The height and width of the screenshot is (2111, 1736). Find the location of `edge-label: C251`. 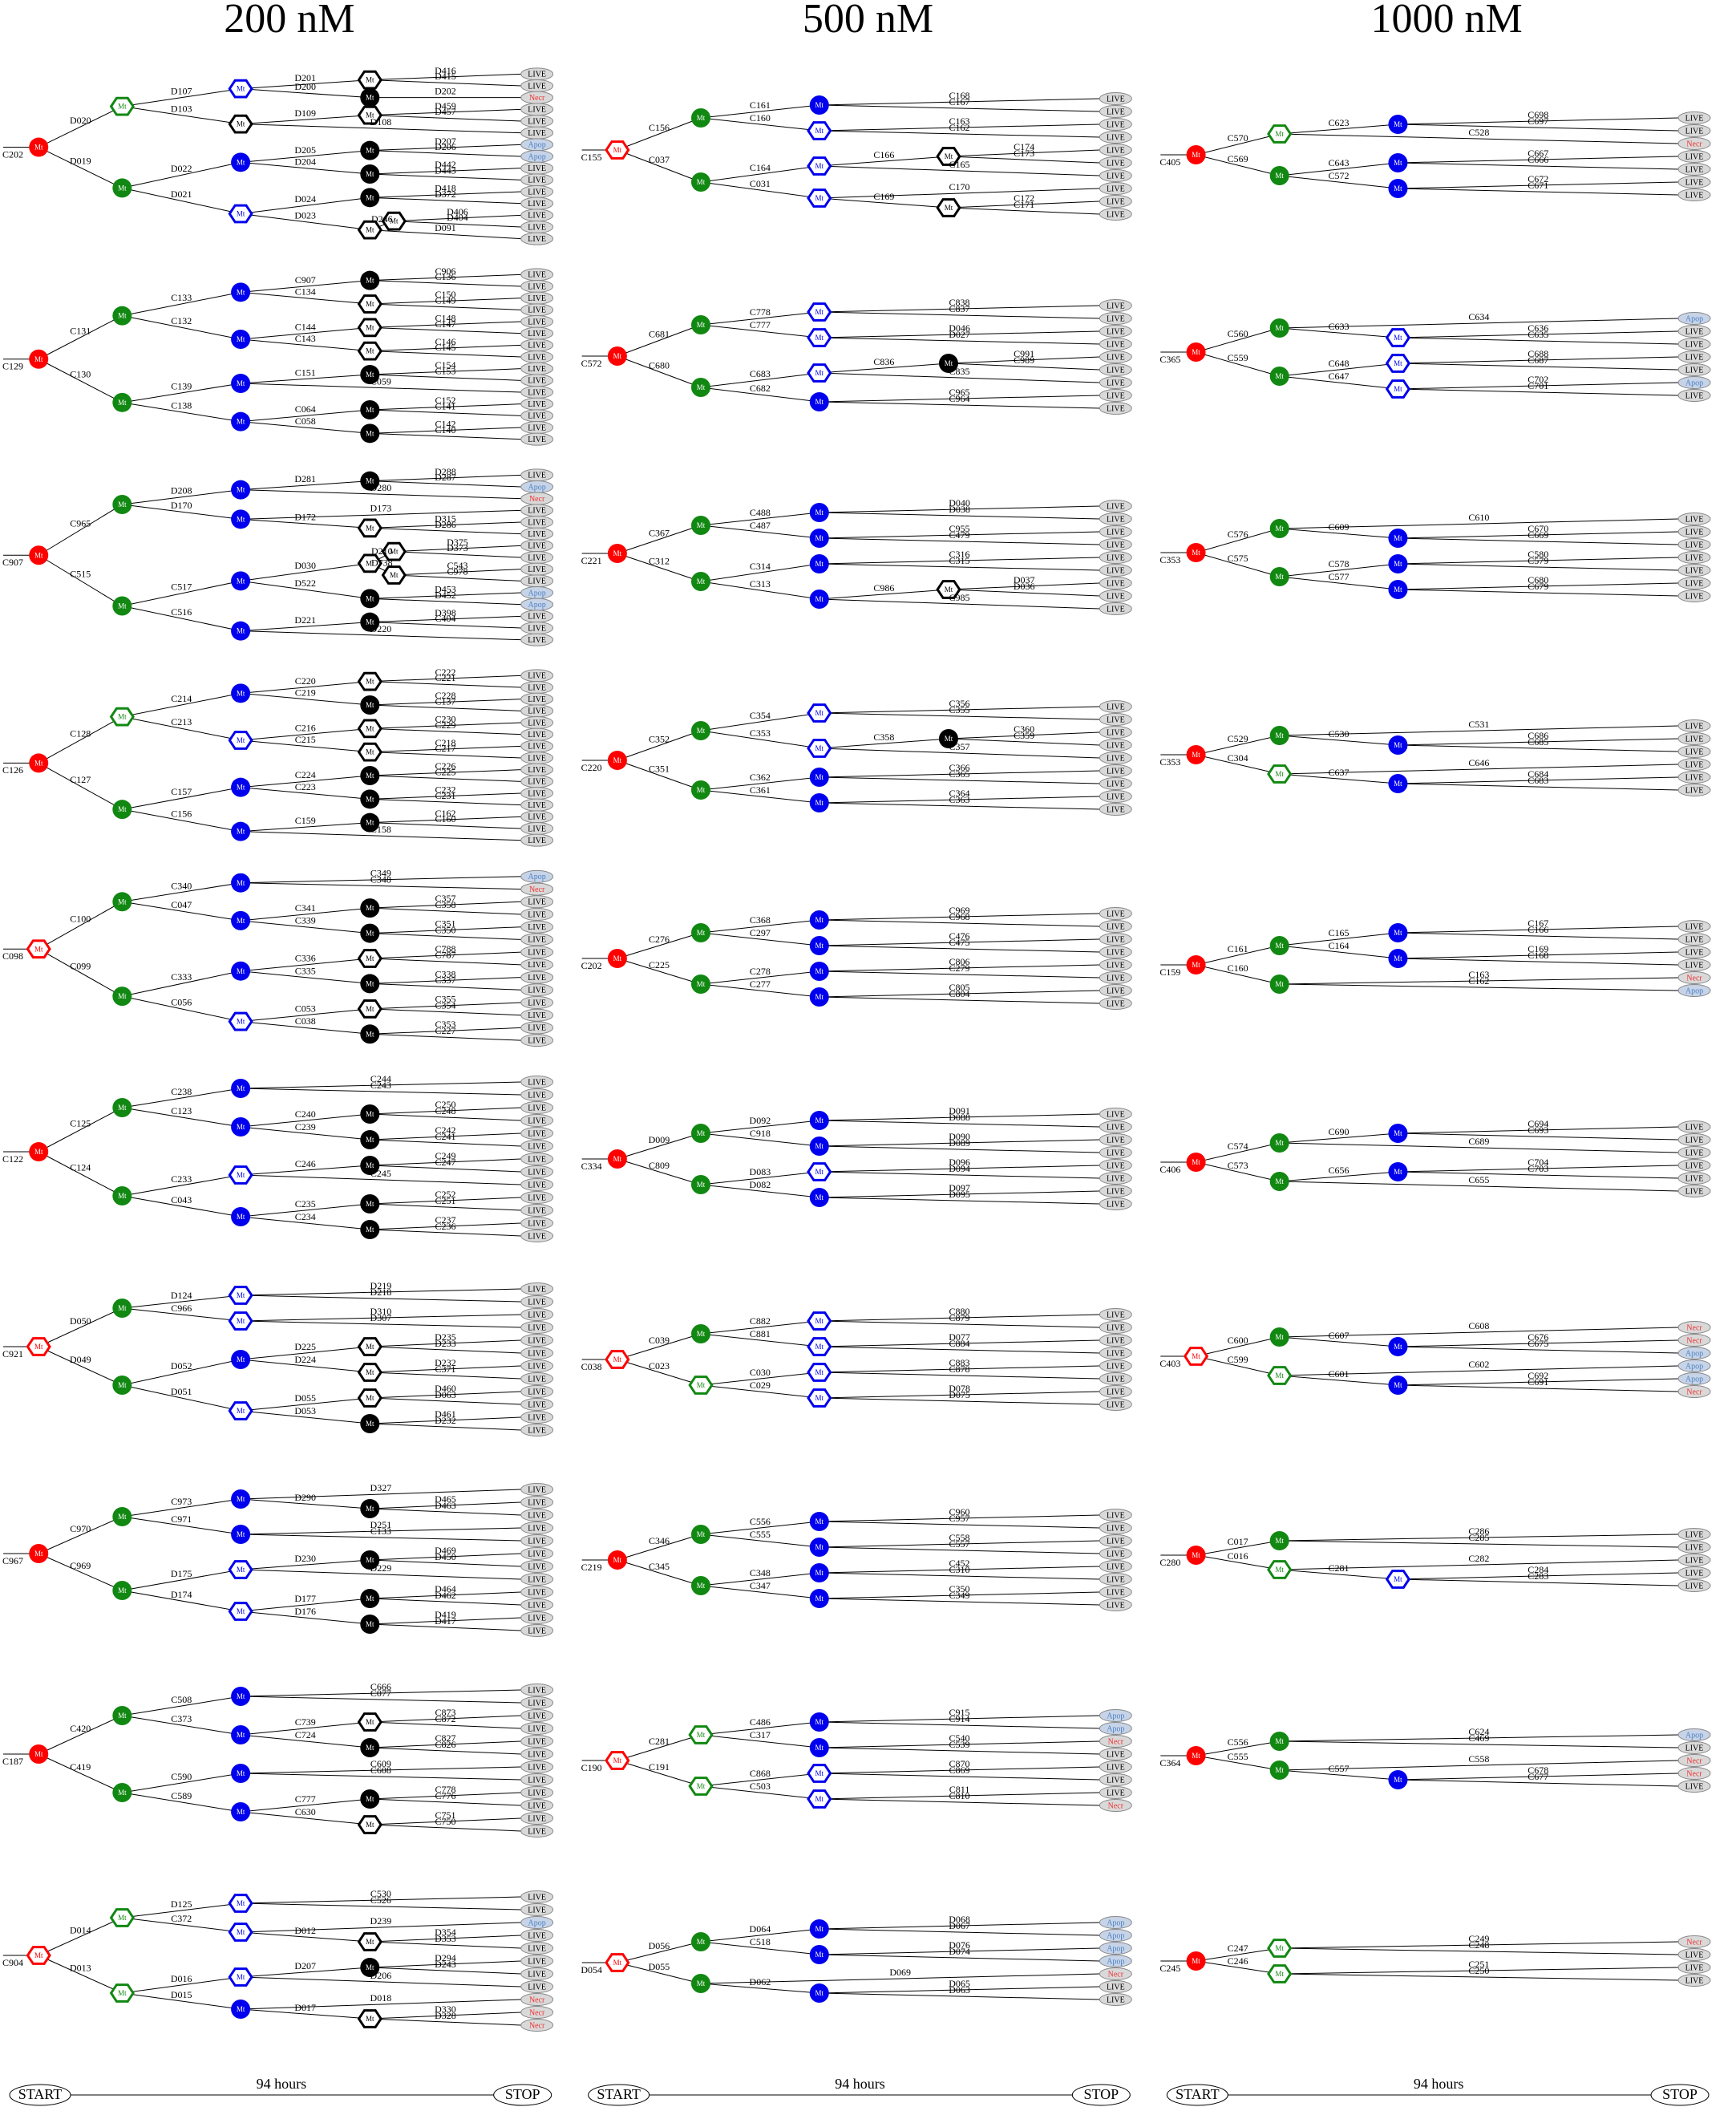

edge-label: C251 is located at coordinates (445, 1200).